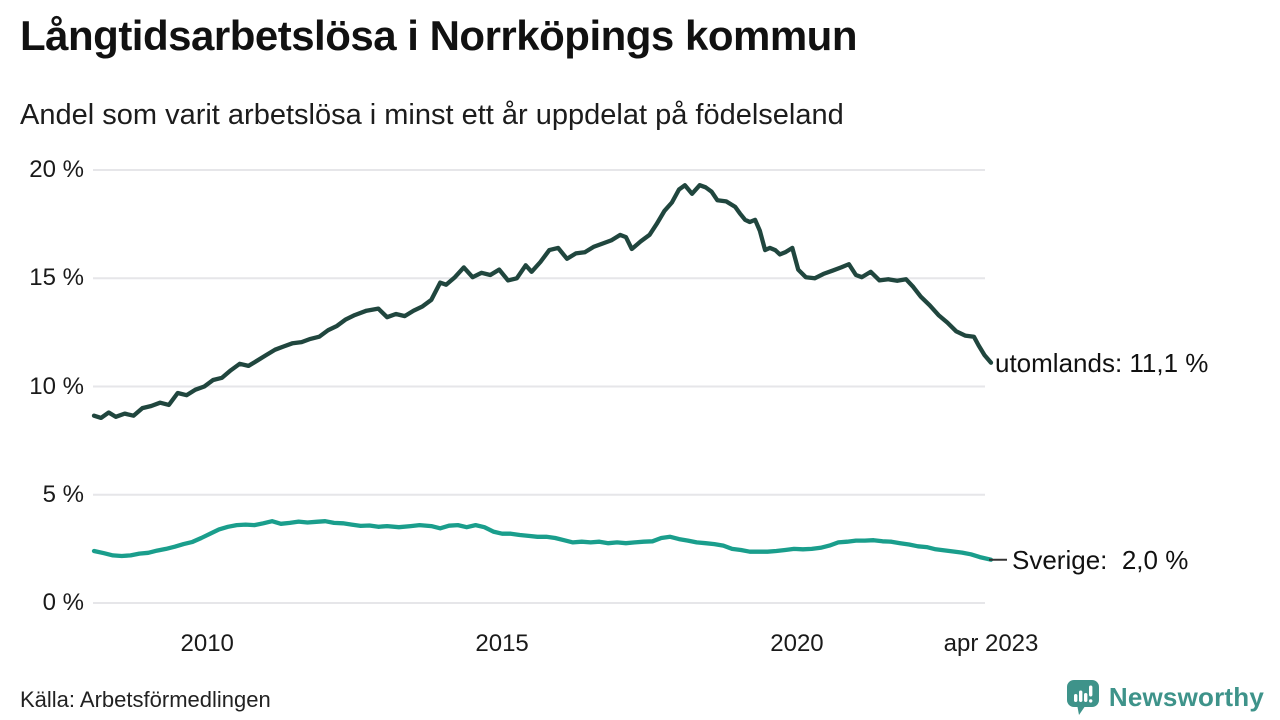 This screenshot has height=720, width=1280. Describe the element at coordinates (63, 602) in the screenshot. I see `y-tick-label: 0 %` at that location.